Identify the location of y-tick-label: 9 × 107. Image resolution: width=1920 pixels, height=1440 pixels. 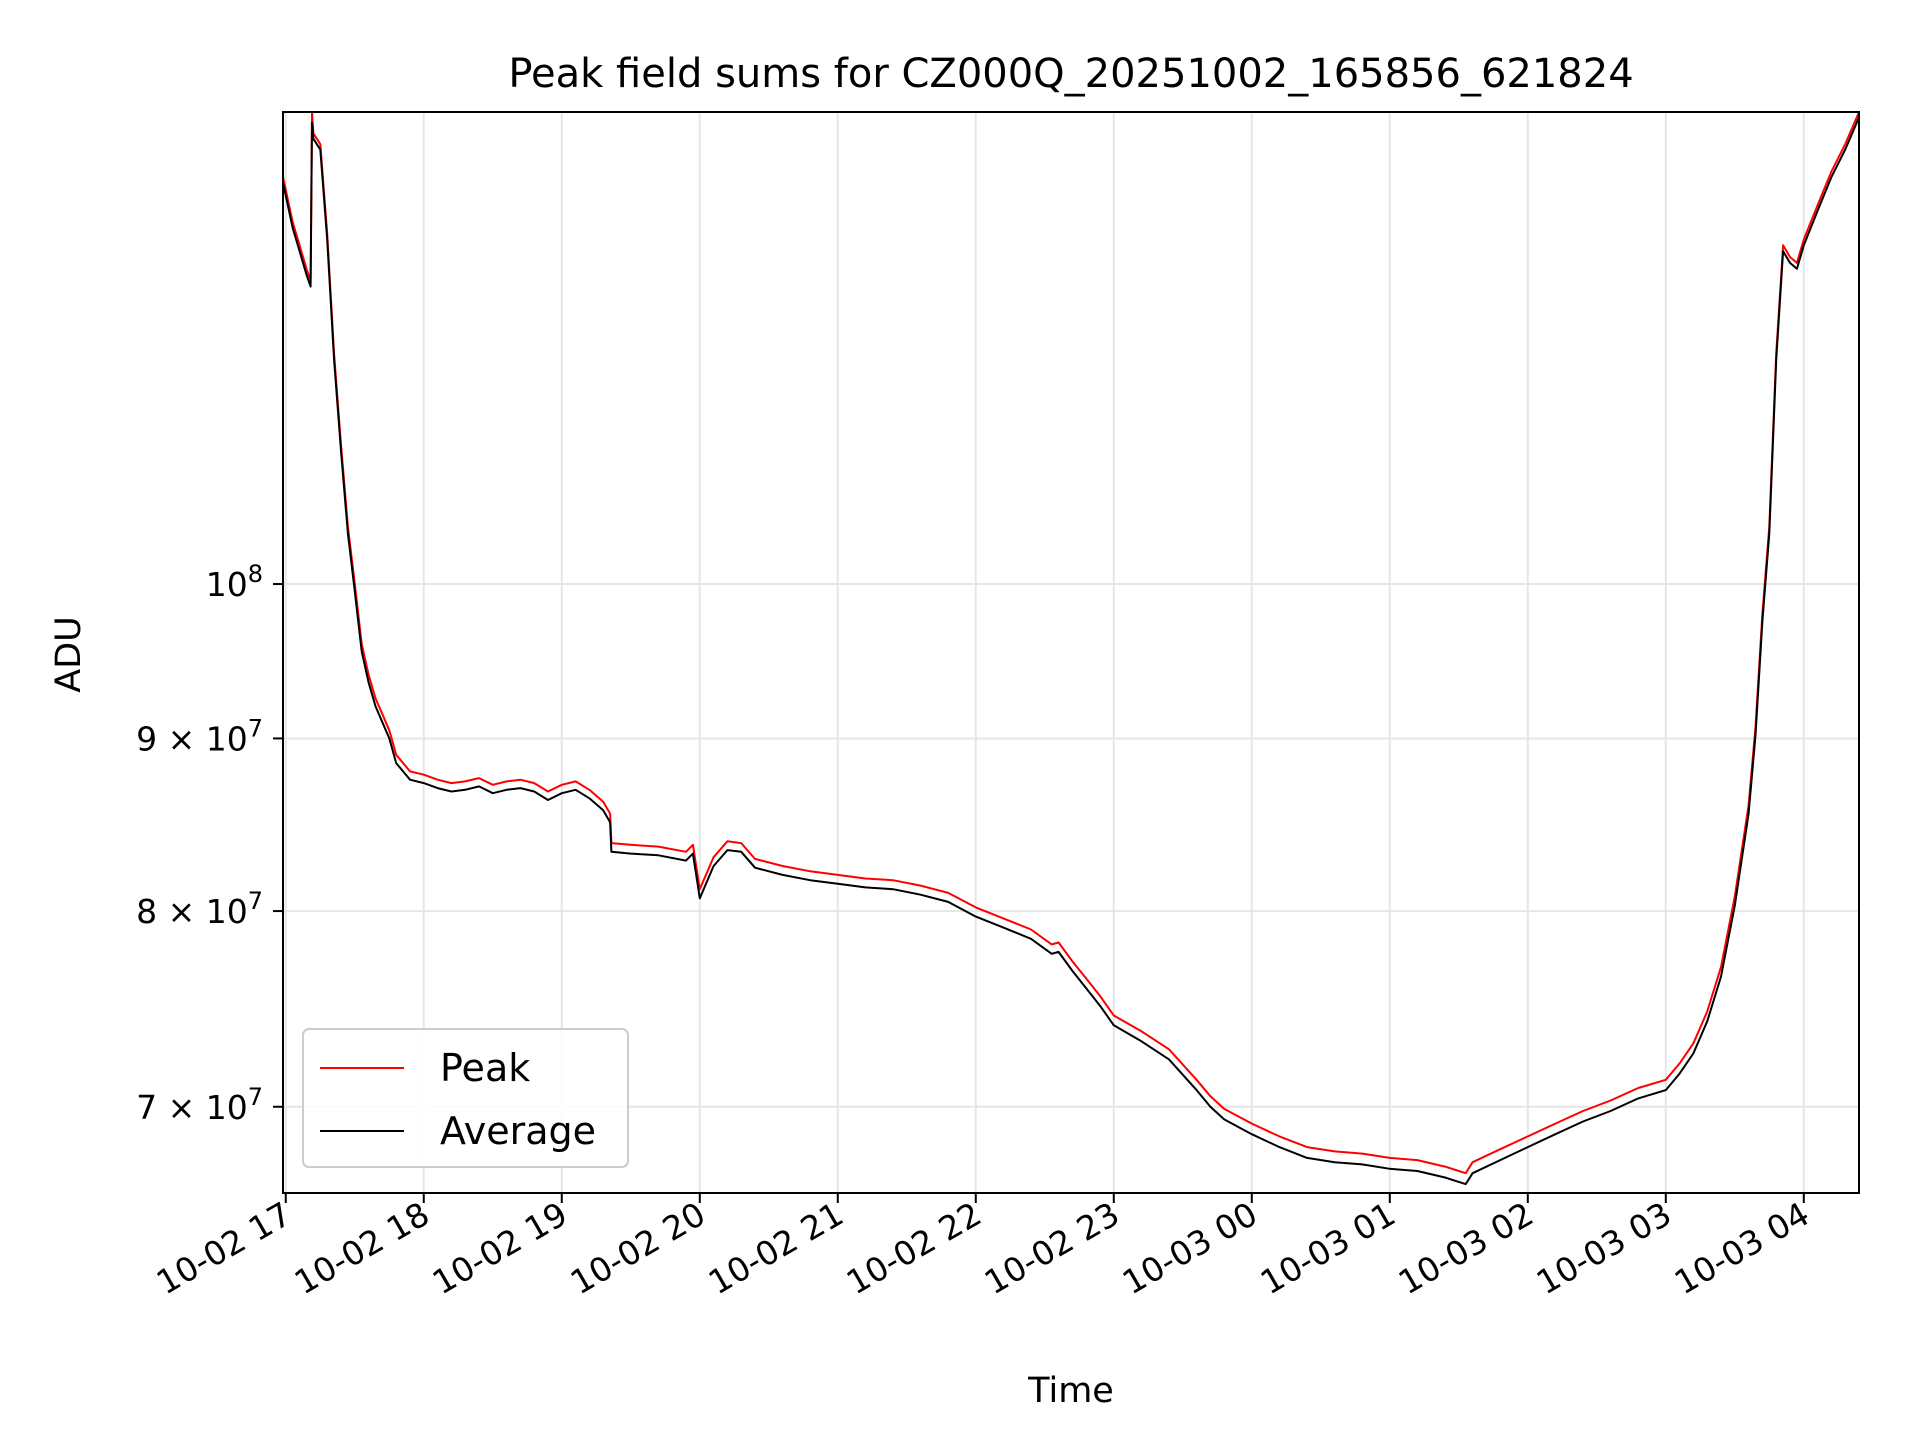
(199, 736).